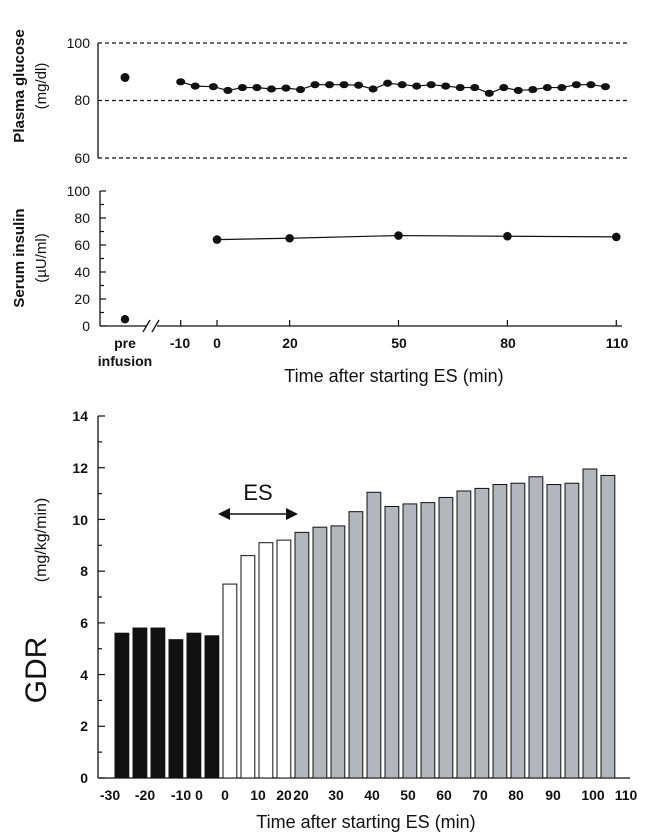 The width and height of the screenshot is (645, 836). I want to click on xtick-pre: pre, so click(125, 343).